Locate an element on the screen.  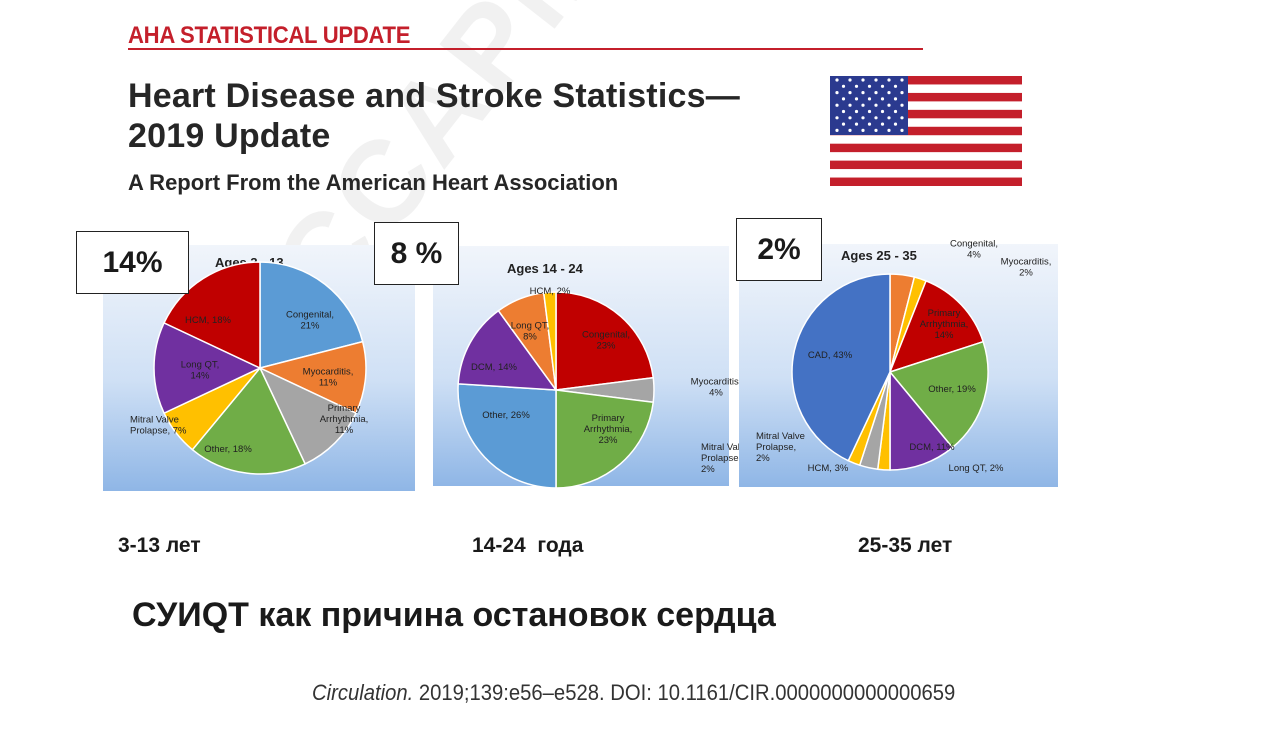
slice-label: Other, 26% is located at coordinates (506, 415).